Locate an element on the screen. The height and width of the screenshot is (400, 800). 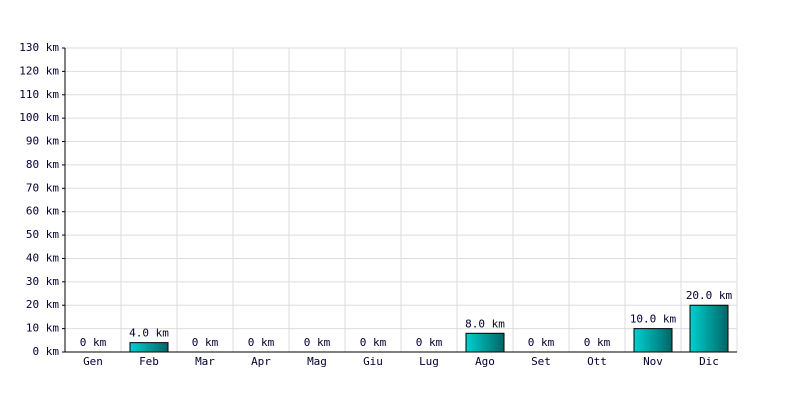
y-tick-label: 130 km is located at coordinates (39, 47).